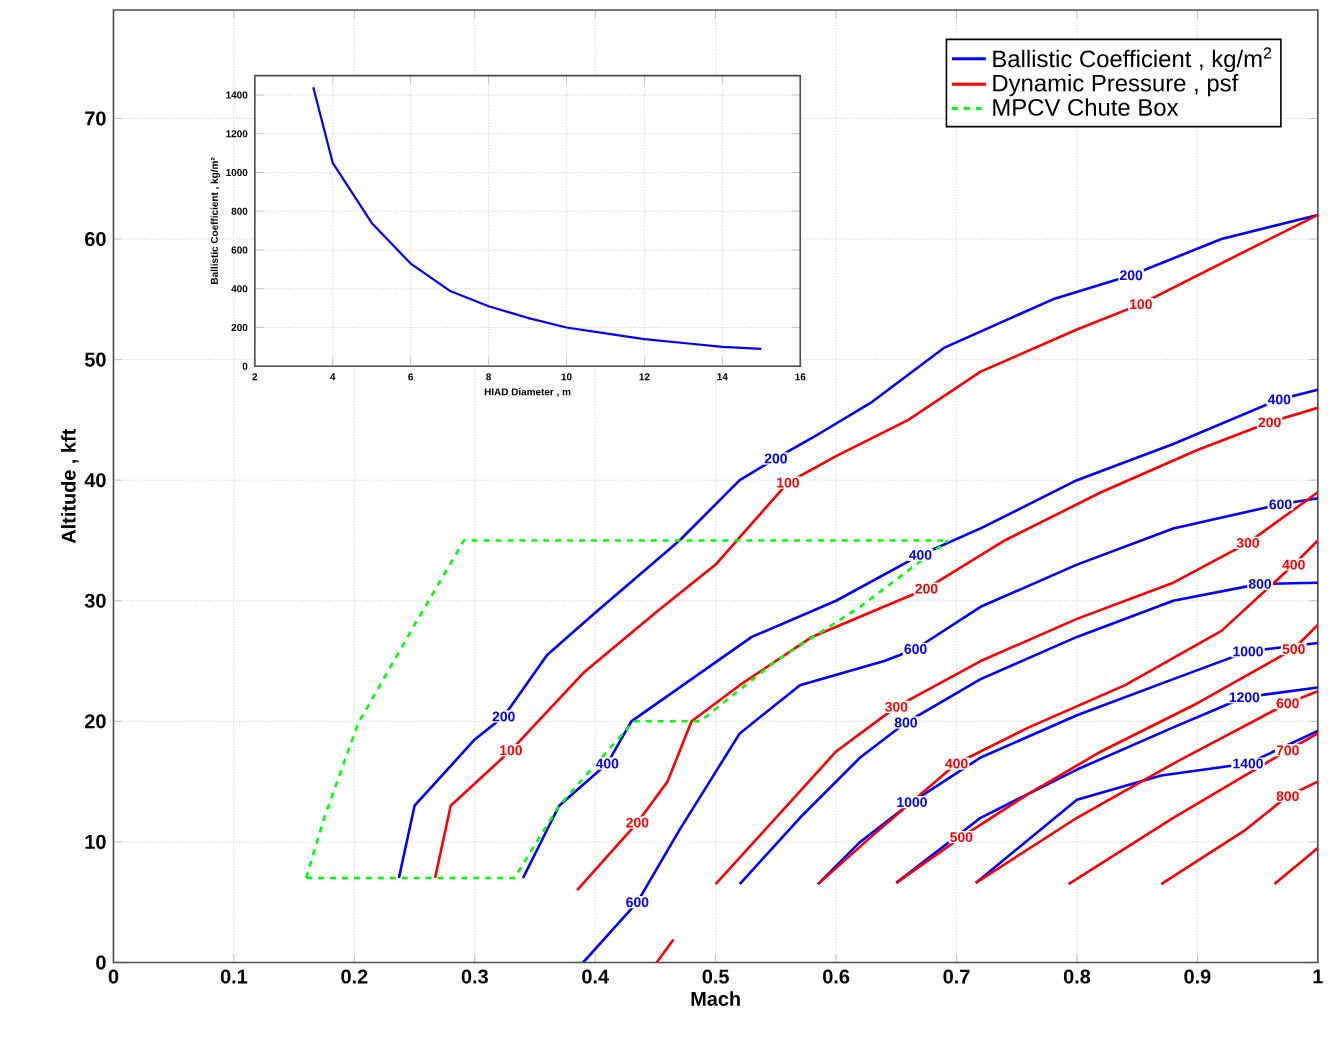 The image size is (1330, 1050). Describe the element at coordinates (474, 977) in the screenshot. I see `x-tick-label: 0.3` at that location.